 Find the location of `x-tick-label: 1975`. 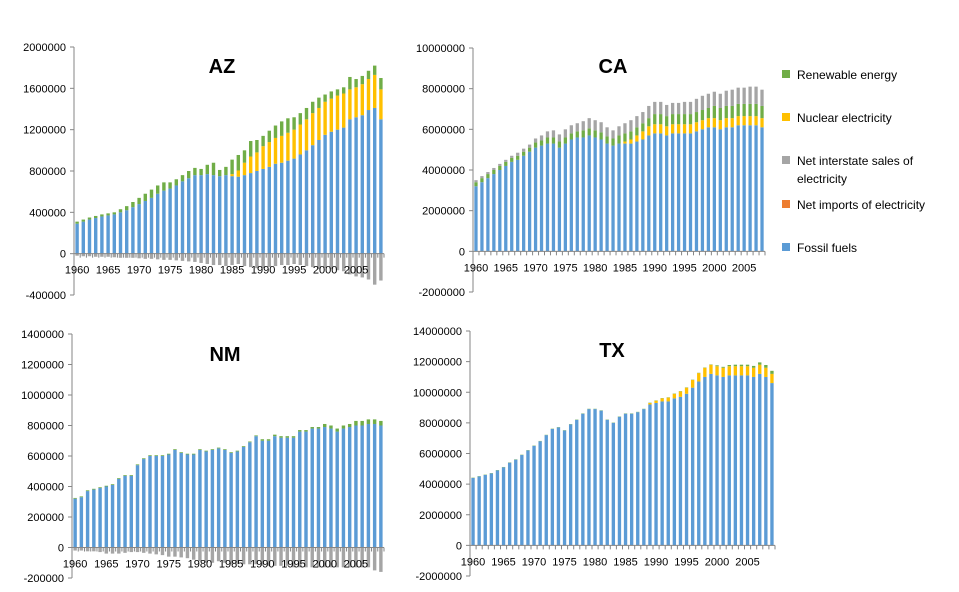

x-tick-label: 1975 is located at coordinates (565, 268).